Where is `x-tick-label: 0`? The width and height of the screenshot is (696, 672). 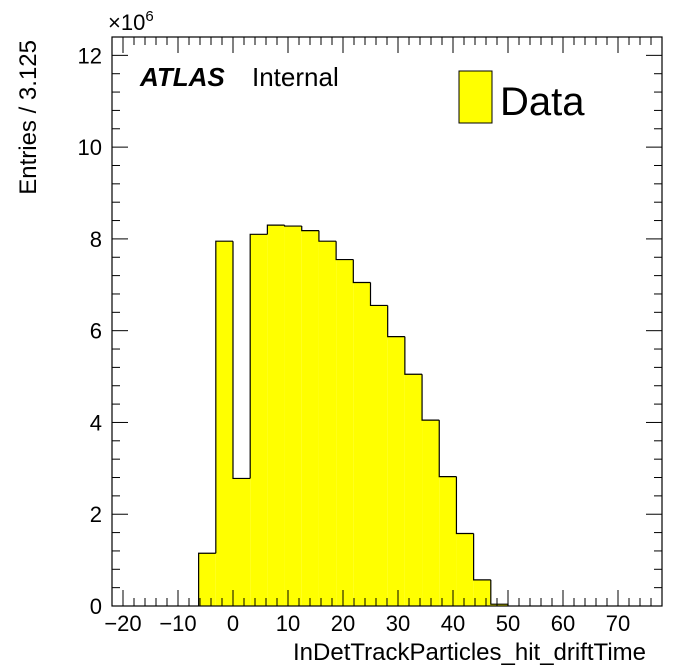
x-tick-label: 0 is located at coordinates (233, 623).